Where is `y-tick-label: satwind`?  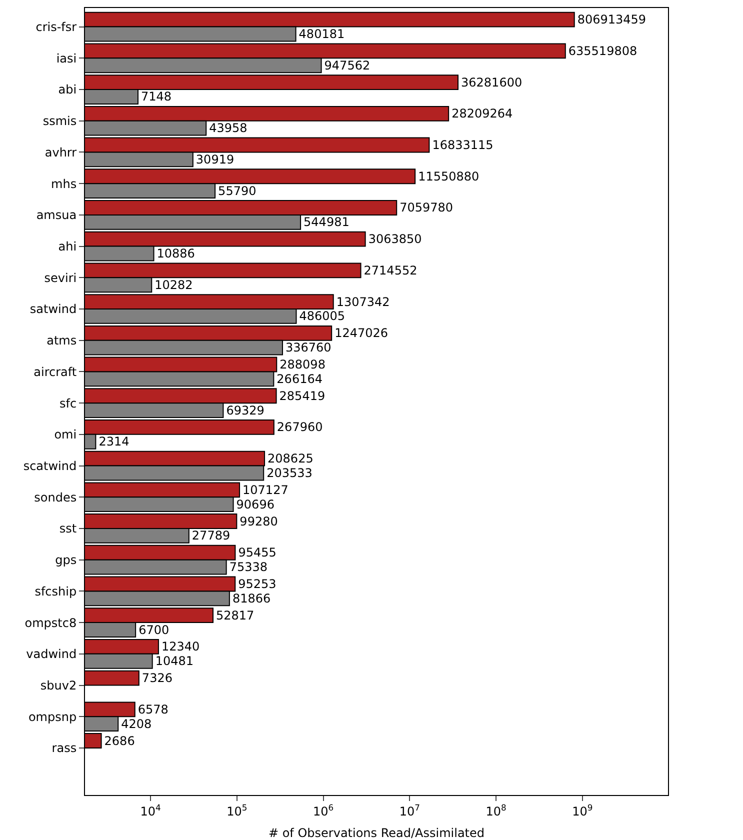
y-tick-label: satwind is located at coordinates (53, 309).